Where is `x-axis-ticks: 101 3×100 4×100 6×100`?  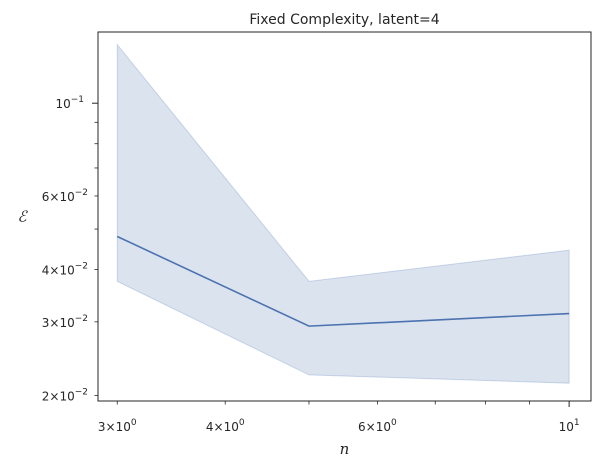
x-axis-ticks: 101 3×100 4×100 6×100 is located at coordinates (339, 417).